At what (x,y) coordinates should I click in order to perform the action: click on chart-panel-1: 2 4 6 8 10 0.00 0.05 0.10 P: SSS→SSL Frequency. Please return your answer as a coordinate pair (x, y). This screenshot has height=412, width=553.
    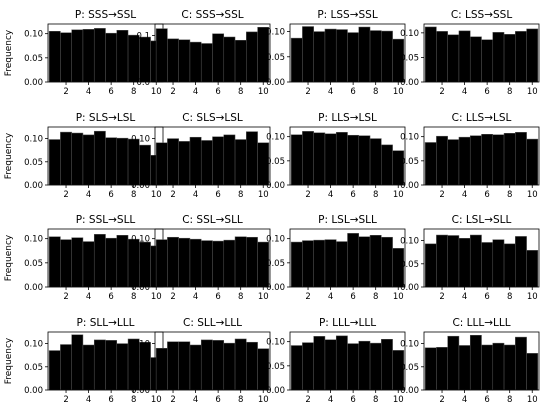
    Looking at the image, I should click on (84, 53).